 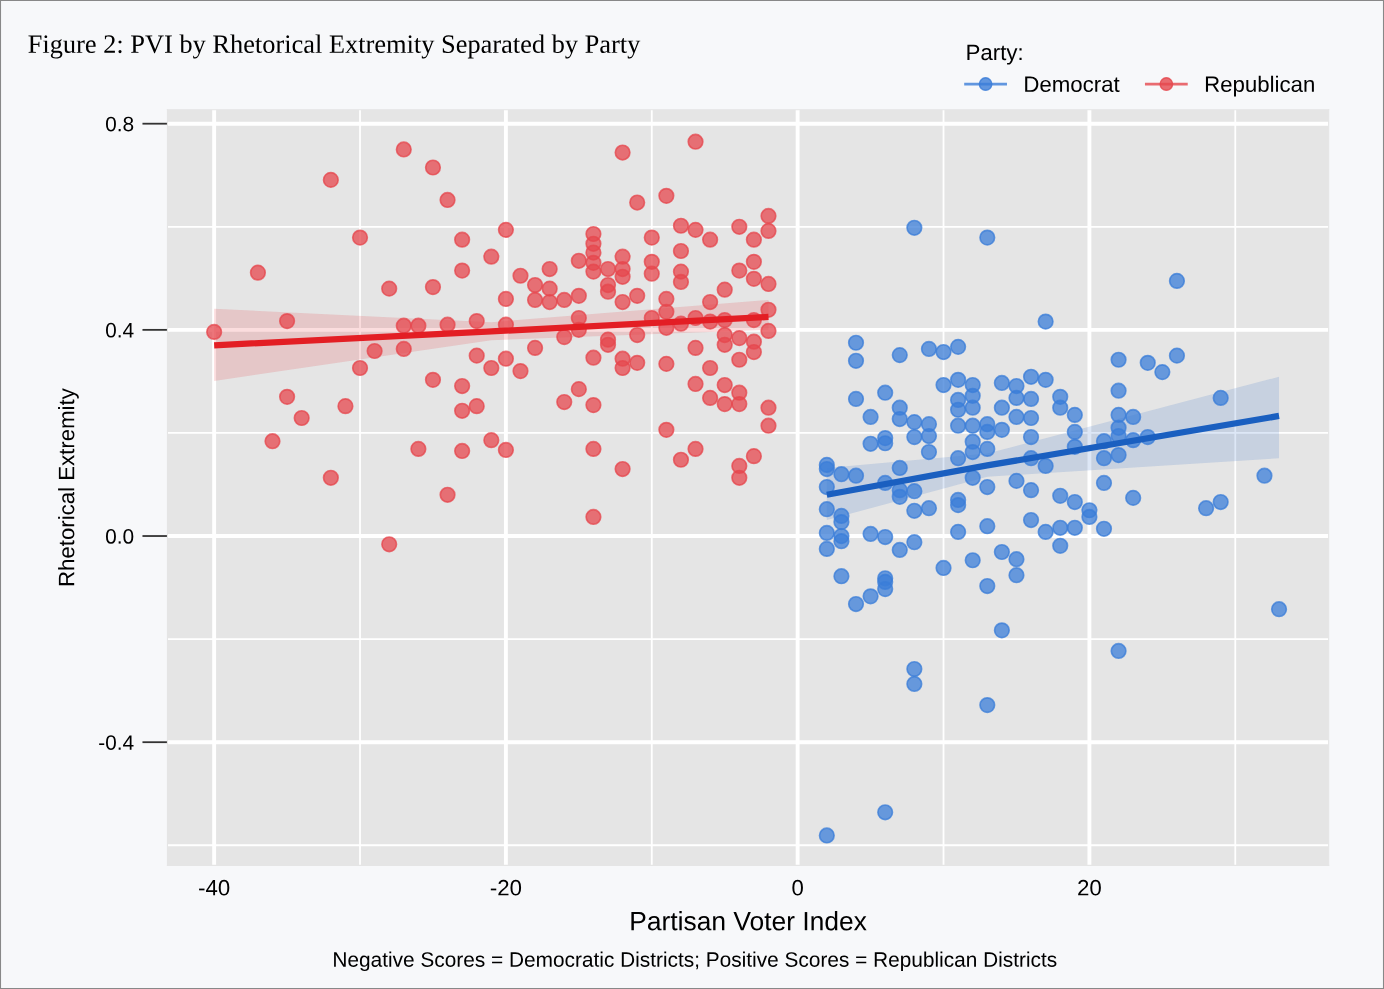 I want to click on x-axis-title: Partisan Voter Index, so click(x=749, y=921).